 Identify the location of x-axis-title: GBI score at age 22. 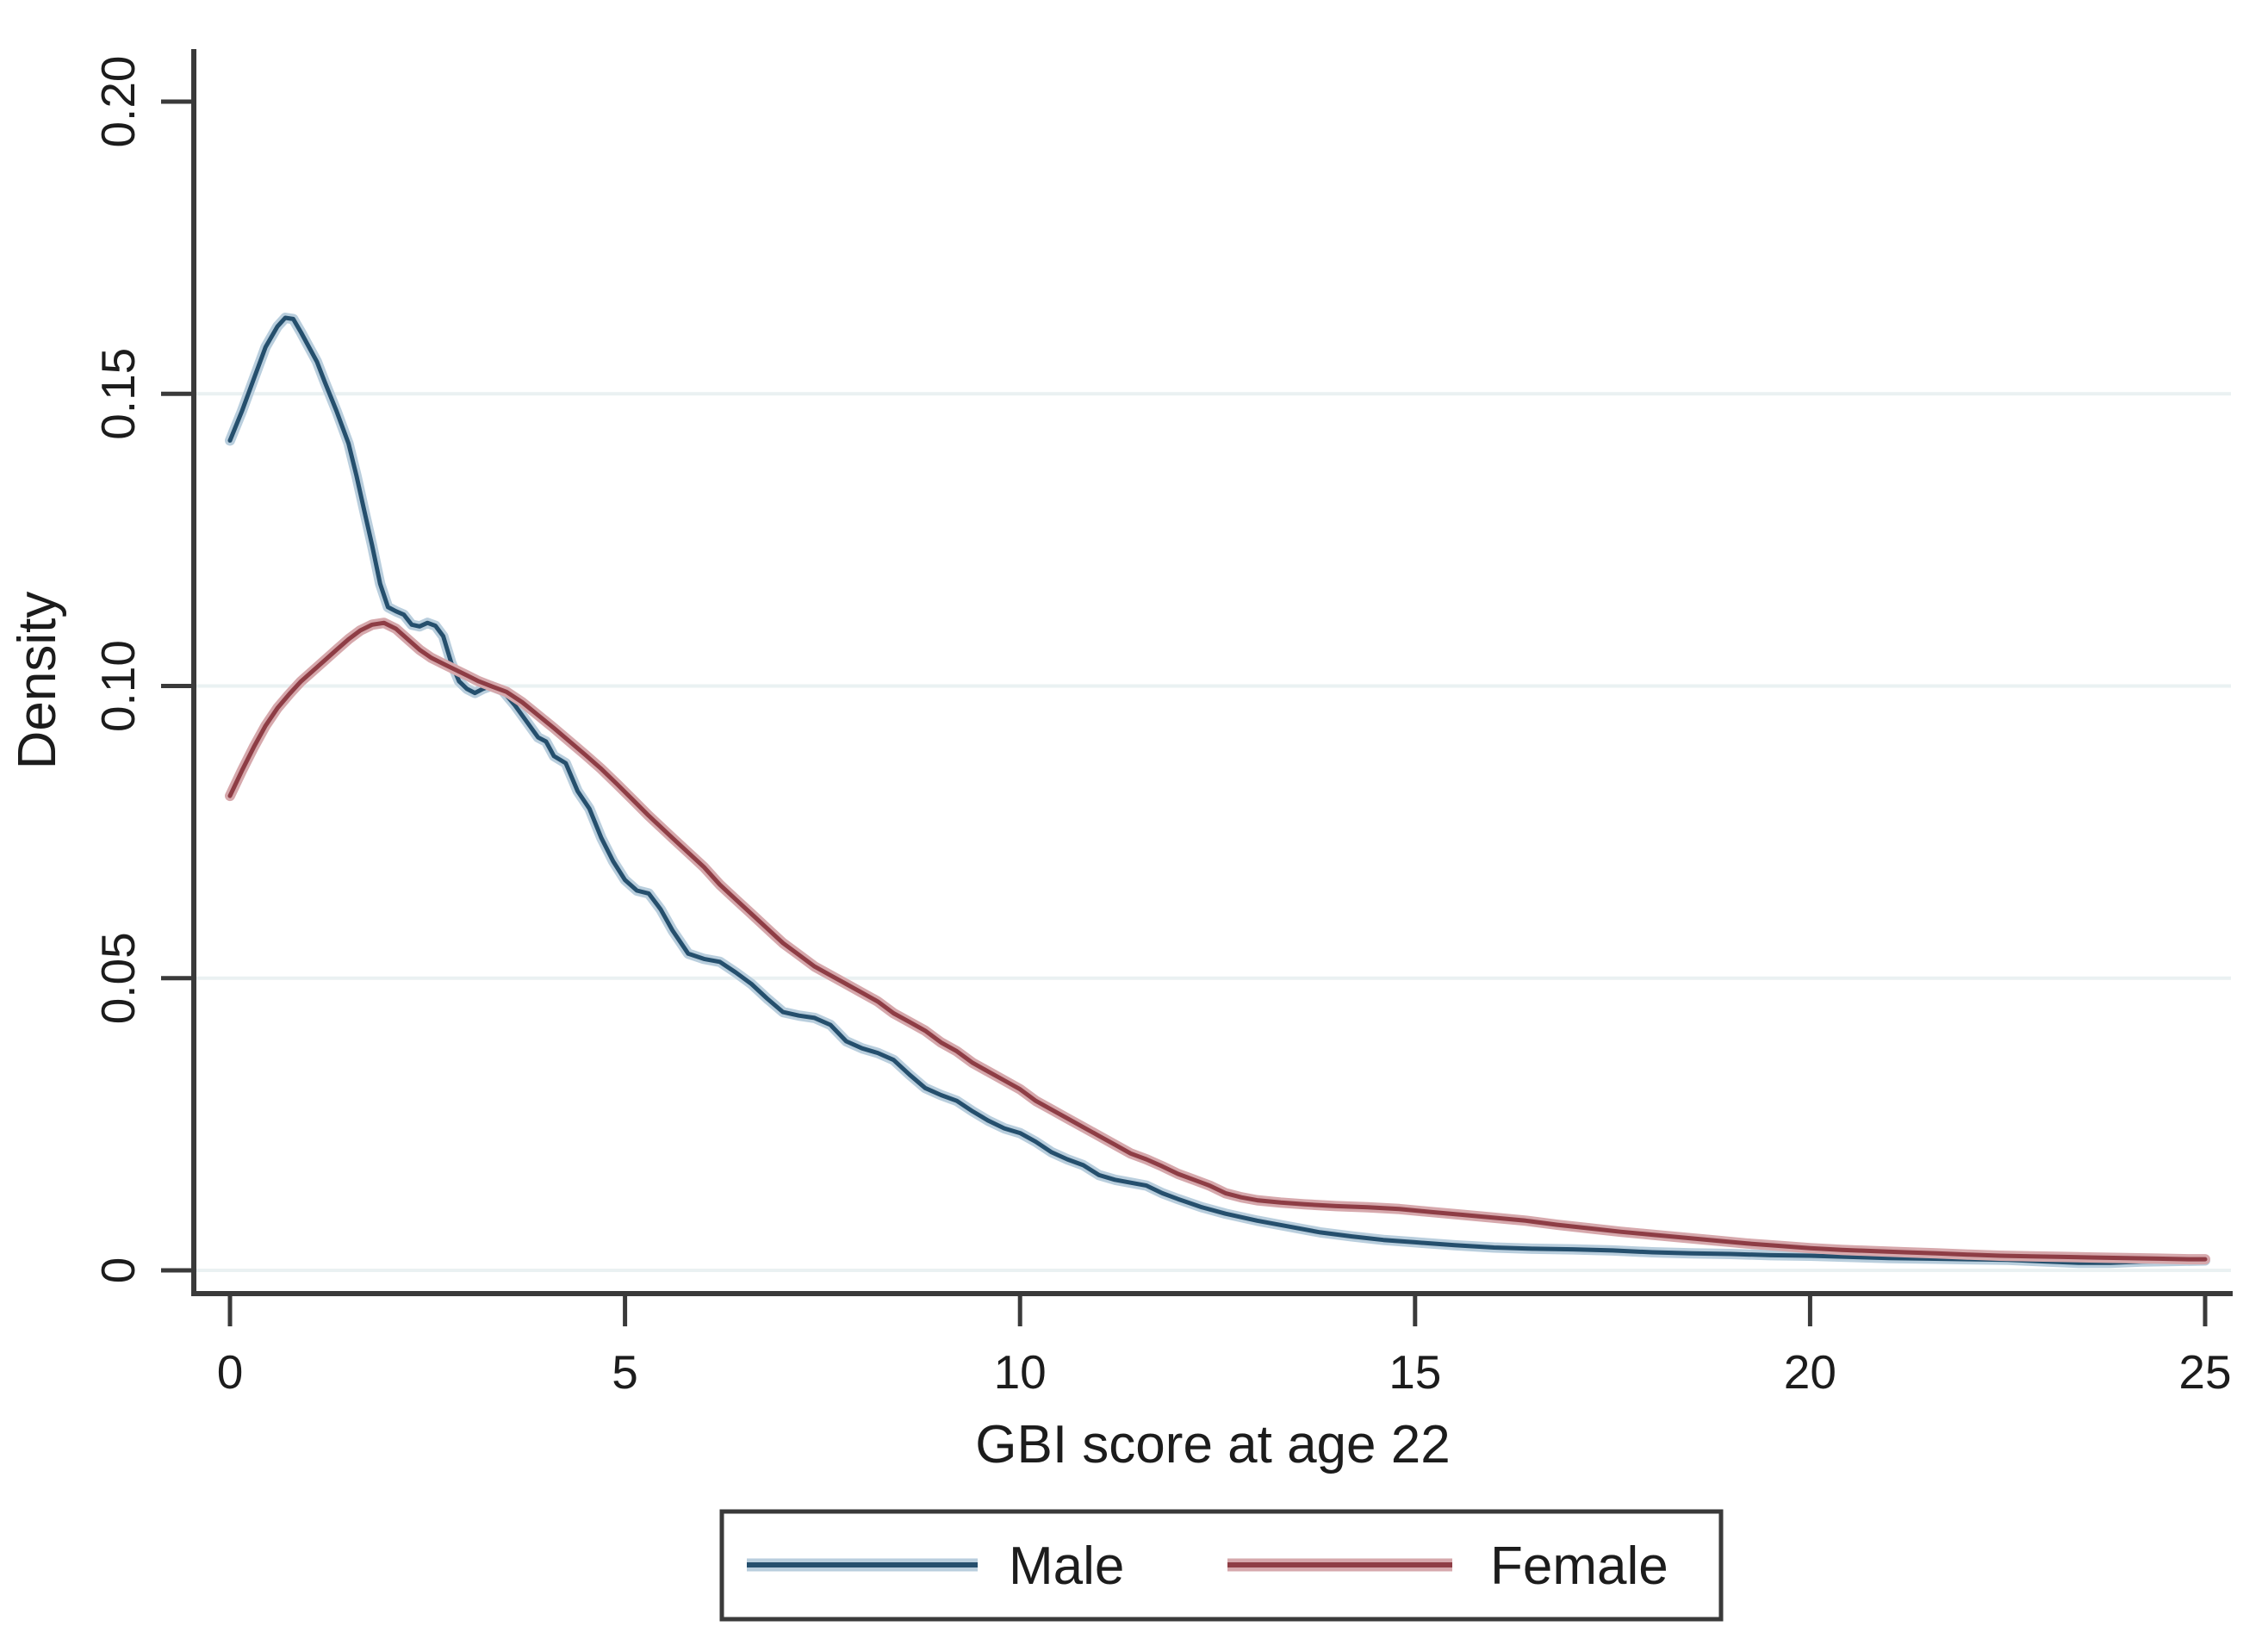
(1212, 1444).